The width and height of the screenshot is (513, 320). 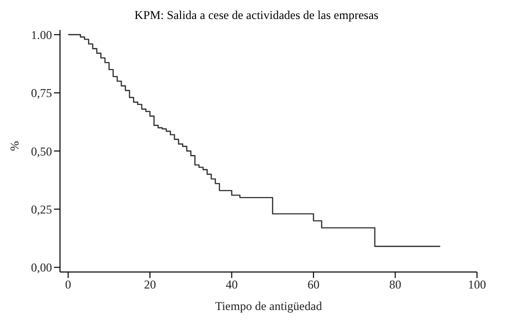 I want to click on y-tick-label: 1.00, so click(x=41, y=35).